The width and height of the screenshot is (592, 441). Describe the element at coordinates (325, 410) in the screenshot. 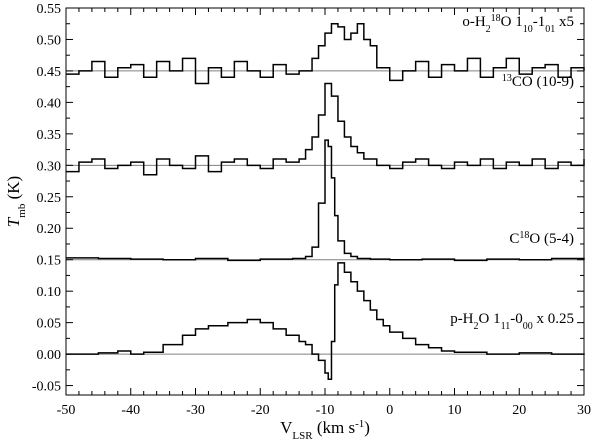

I see `x-tick-label: -10` at that location.